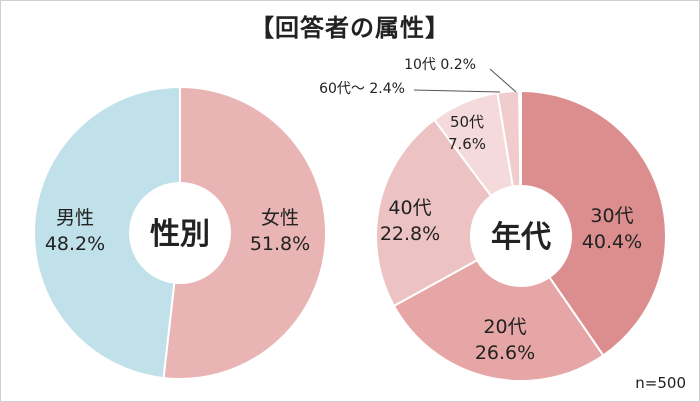  What do you see at coordinates (612, 242) in the screenshot?
I see `age-slice-value-0: 40.4%` at bounding box center [612, 242].